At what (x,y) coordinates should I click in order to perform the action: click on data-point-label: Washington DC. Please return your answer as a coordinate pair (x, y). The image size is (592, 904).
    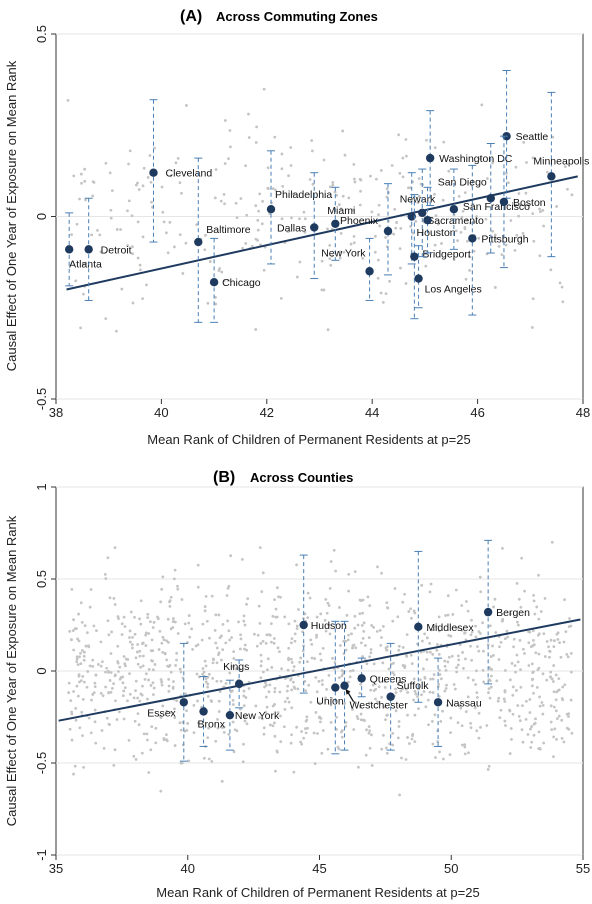
    Looking at the image, I should click on (476, 159).